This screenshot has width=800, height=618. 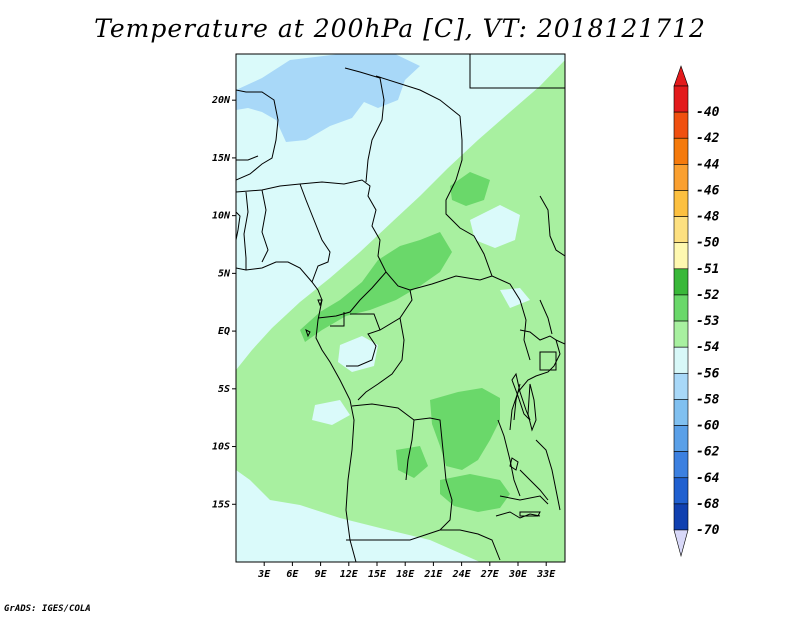 What do you see at coordinates (294, 416) in the screenshot?
I see `field-minus53-strip` at bounding box center [294, 416].